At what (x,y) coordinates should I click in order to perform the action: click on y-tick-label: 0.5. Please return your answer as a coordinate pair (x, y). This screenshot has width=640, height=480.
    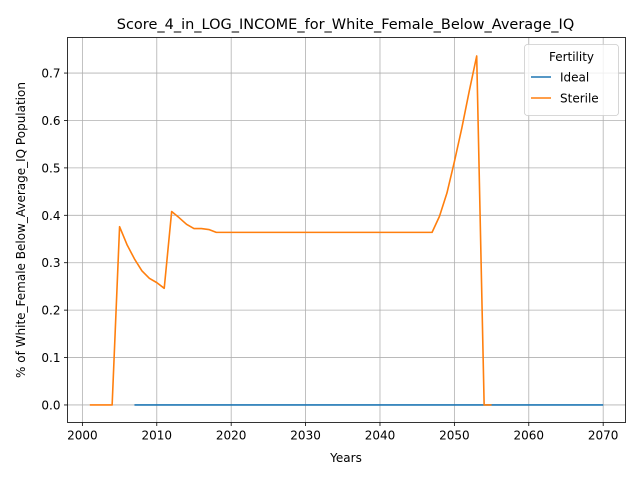
    Looking at the image, I should click on (50, 168).